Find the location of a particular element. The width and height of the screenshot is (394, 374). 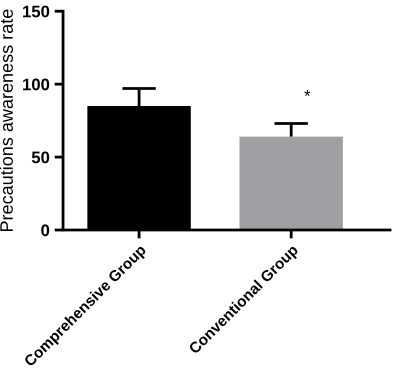

y-axis-title: Precautions awareness rate is located at coordinates (6, 121).